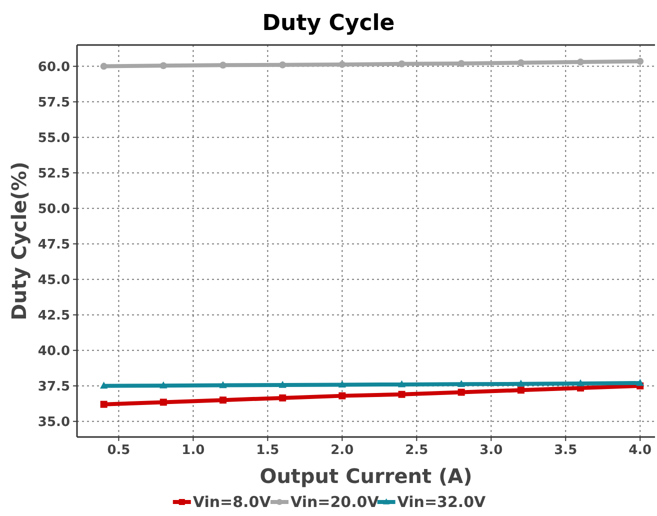 The image size is (657, 516). I want to click on y-tick-label: 40.0, so click(54, 351).